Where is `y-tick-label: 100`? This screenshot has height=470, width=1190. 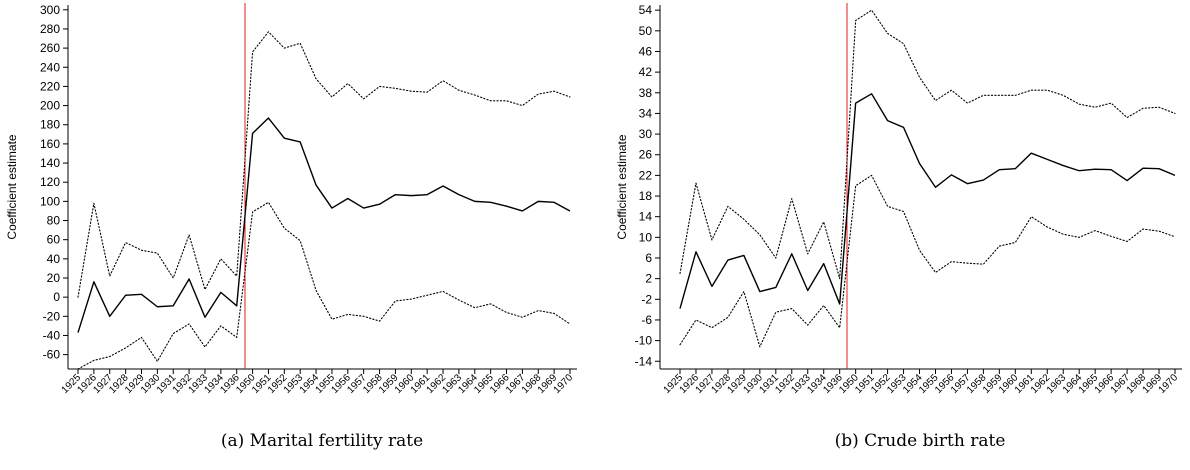 y-tick-label: 100 is located at coordinates (50, 201).